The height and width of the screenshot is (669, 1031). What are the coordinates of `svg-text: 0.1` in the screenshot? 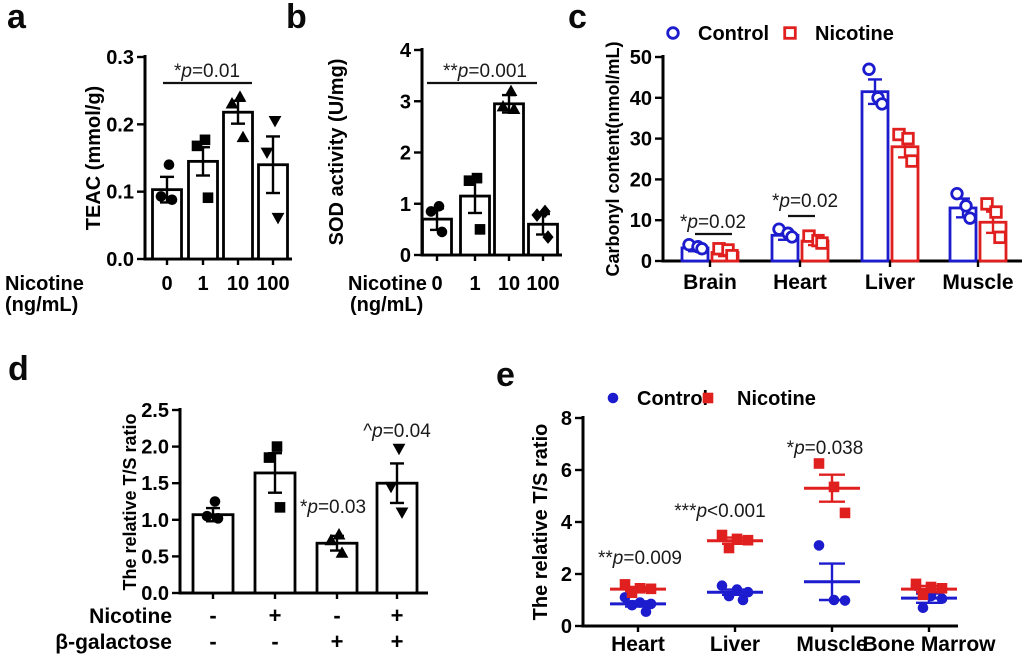 It's located at (120, 193).